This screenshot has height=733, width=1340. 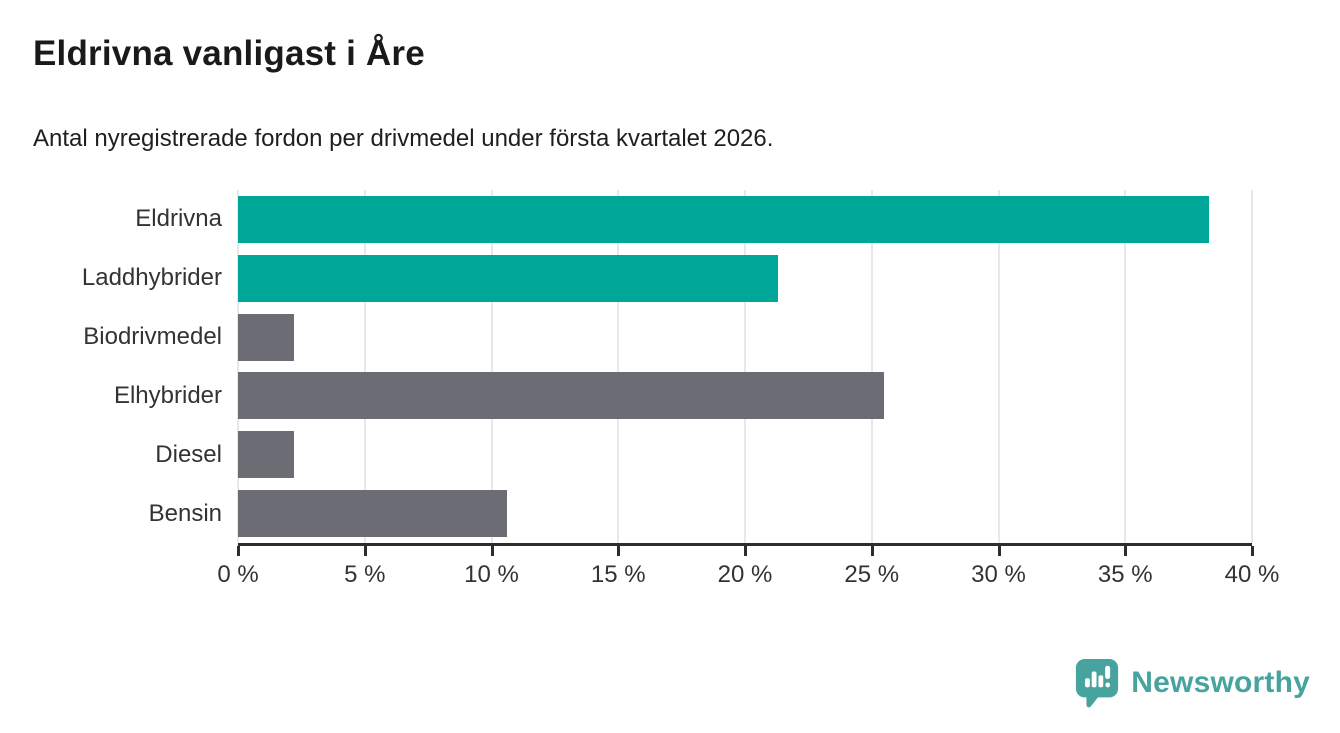 What do you see at coordinates (266, 337) in the screenshot?
I see `bar-biodrivmedel` at bounding box center [266, 337].